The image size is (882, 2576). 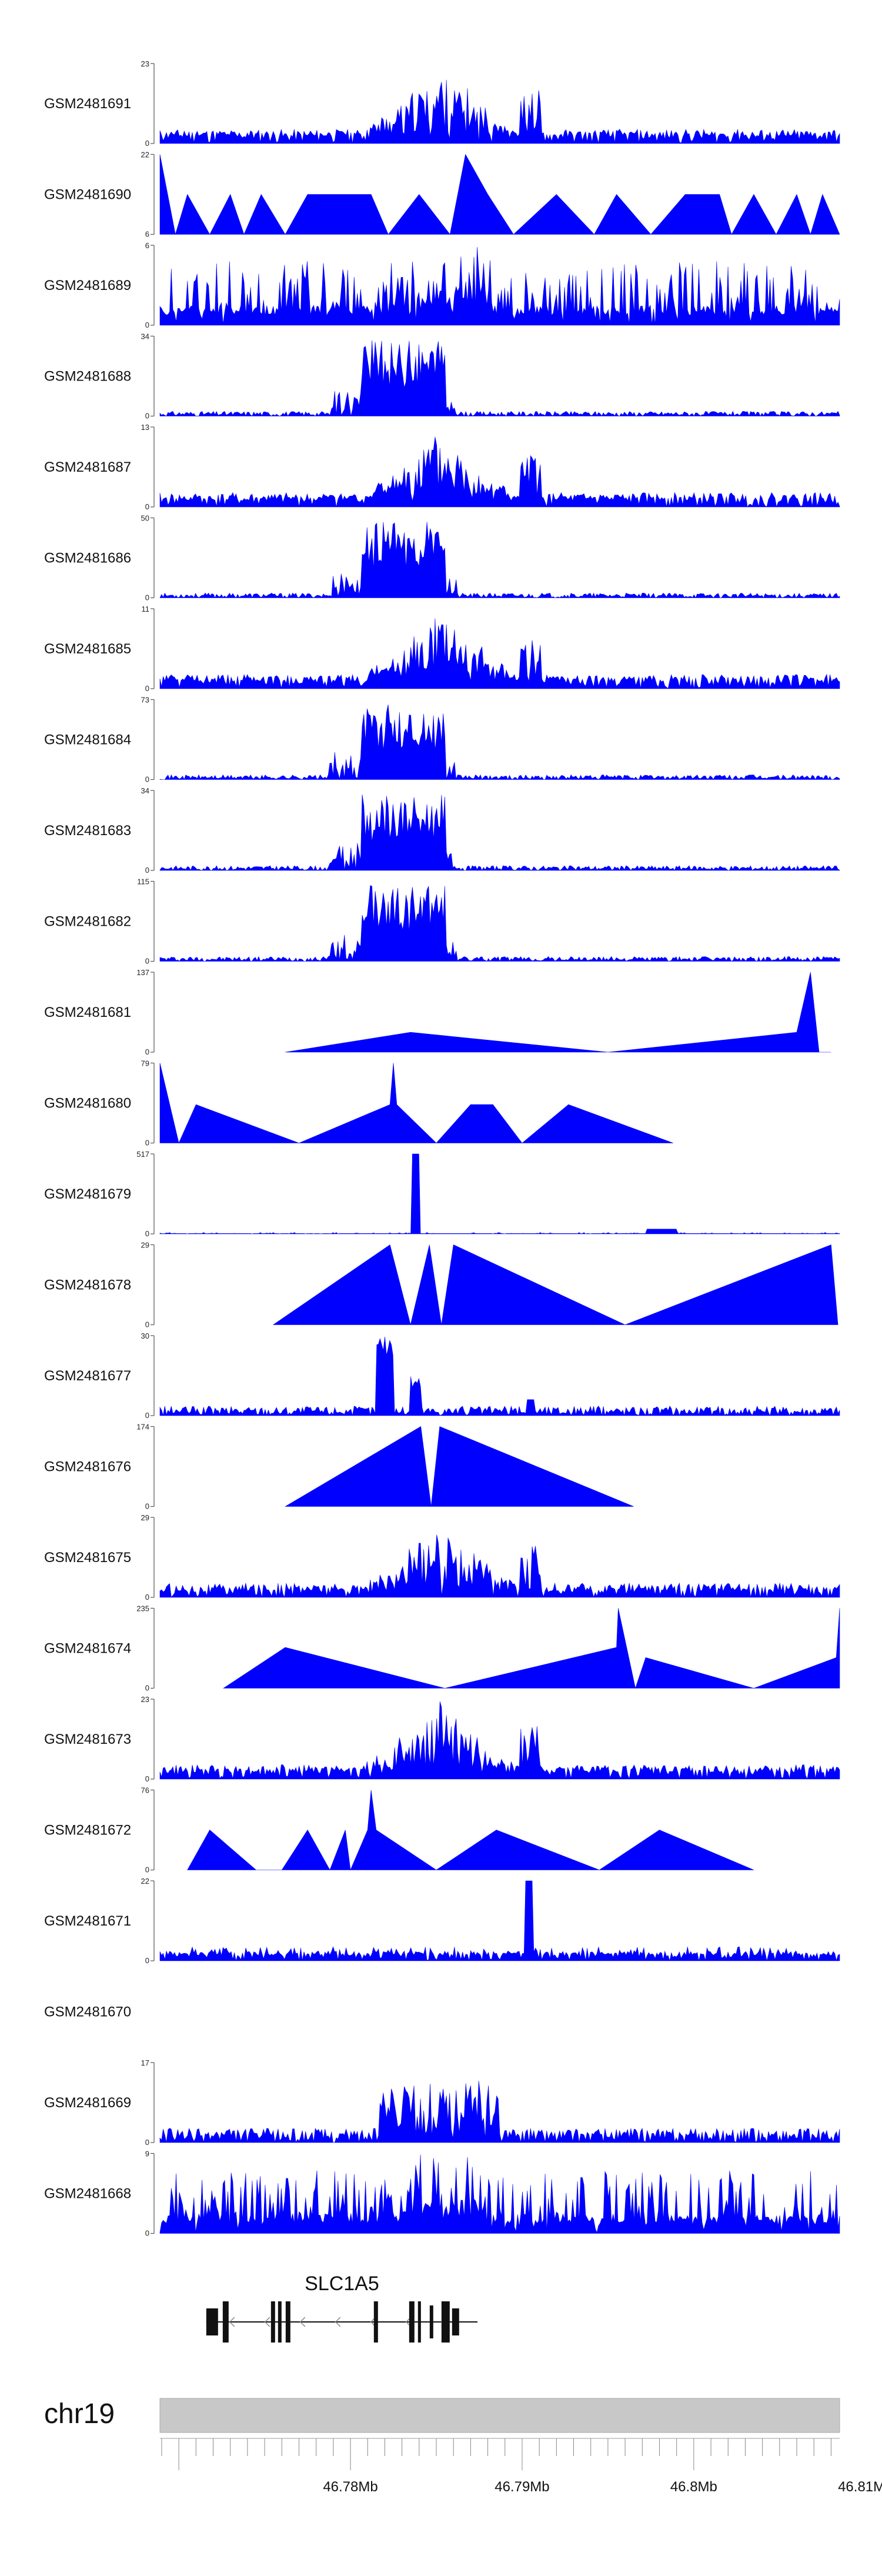 I want to click on track-GSM2481685: GSM2481685 11 0, so click(x=442, y=649).